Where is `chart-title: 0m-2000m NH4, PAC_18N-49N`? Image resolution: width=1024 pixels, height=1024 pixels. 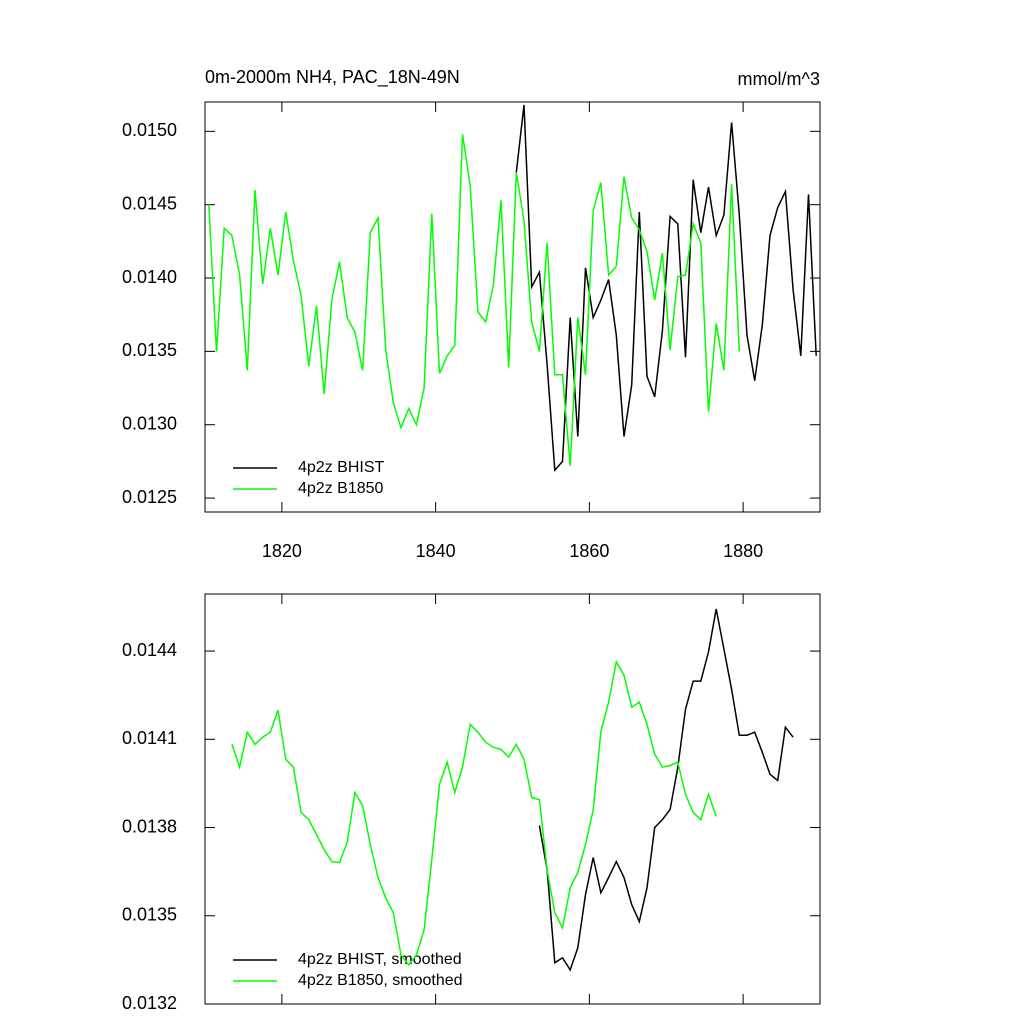
chart-title: 0m-2000m NH4, PAC_18N-49N is located at coordinates (332, 77).